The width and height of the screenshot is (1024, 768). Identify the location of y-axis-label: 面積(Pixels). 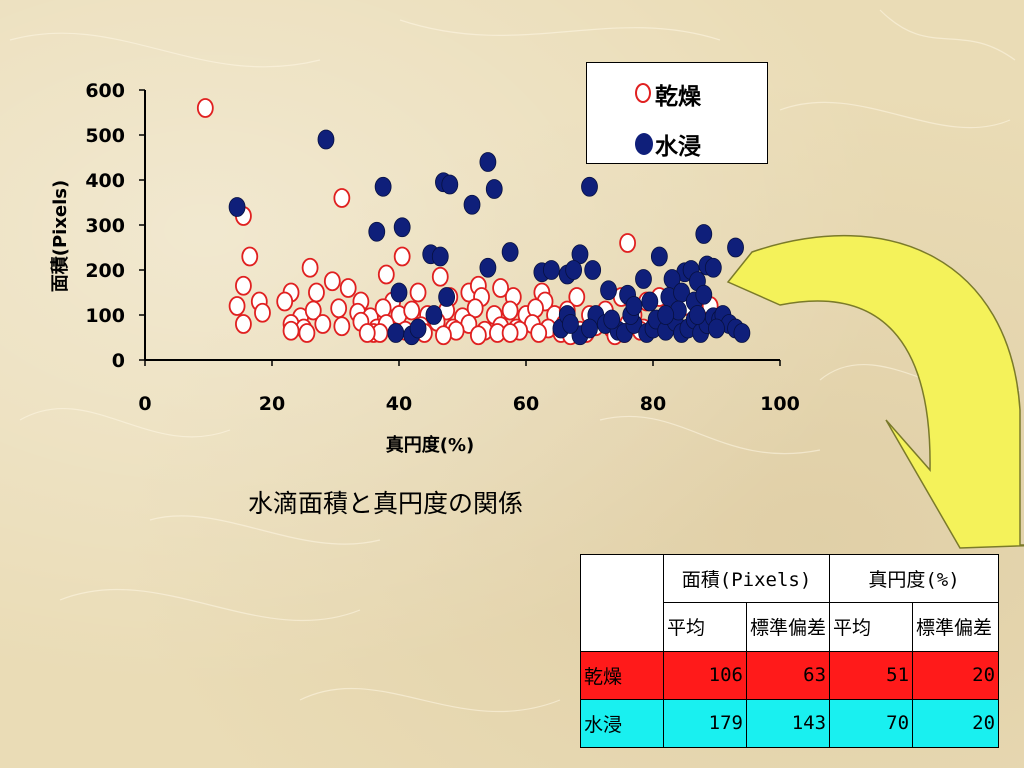
(60, 236).